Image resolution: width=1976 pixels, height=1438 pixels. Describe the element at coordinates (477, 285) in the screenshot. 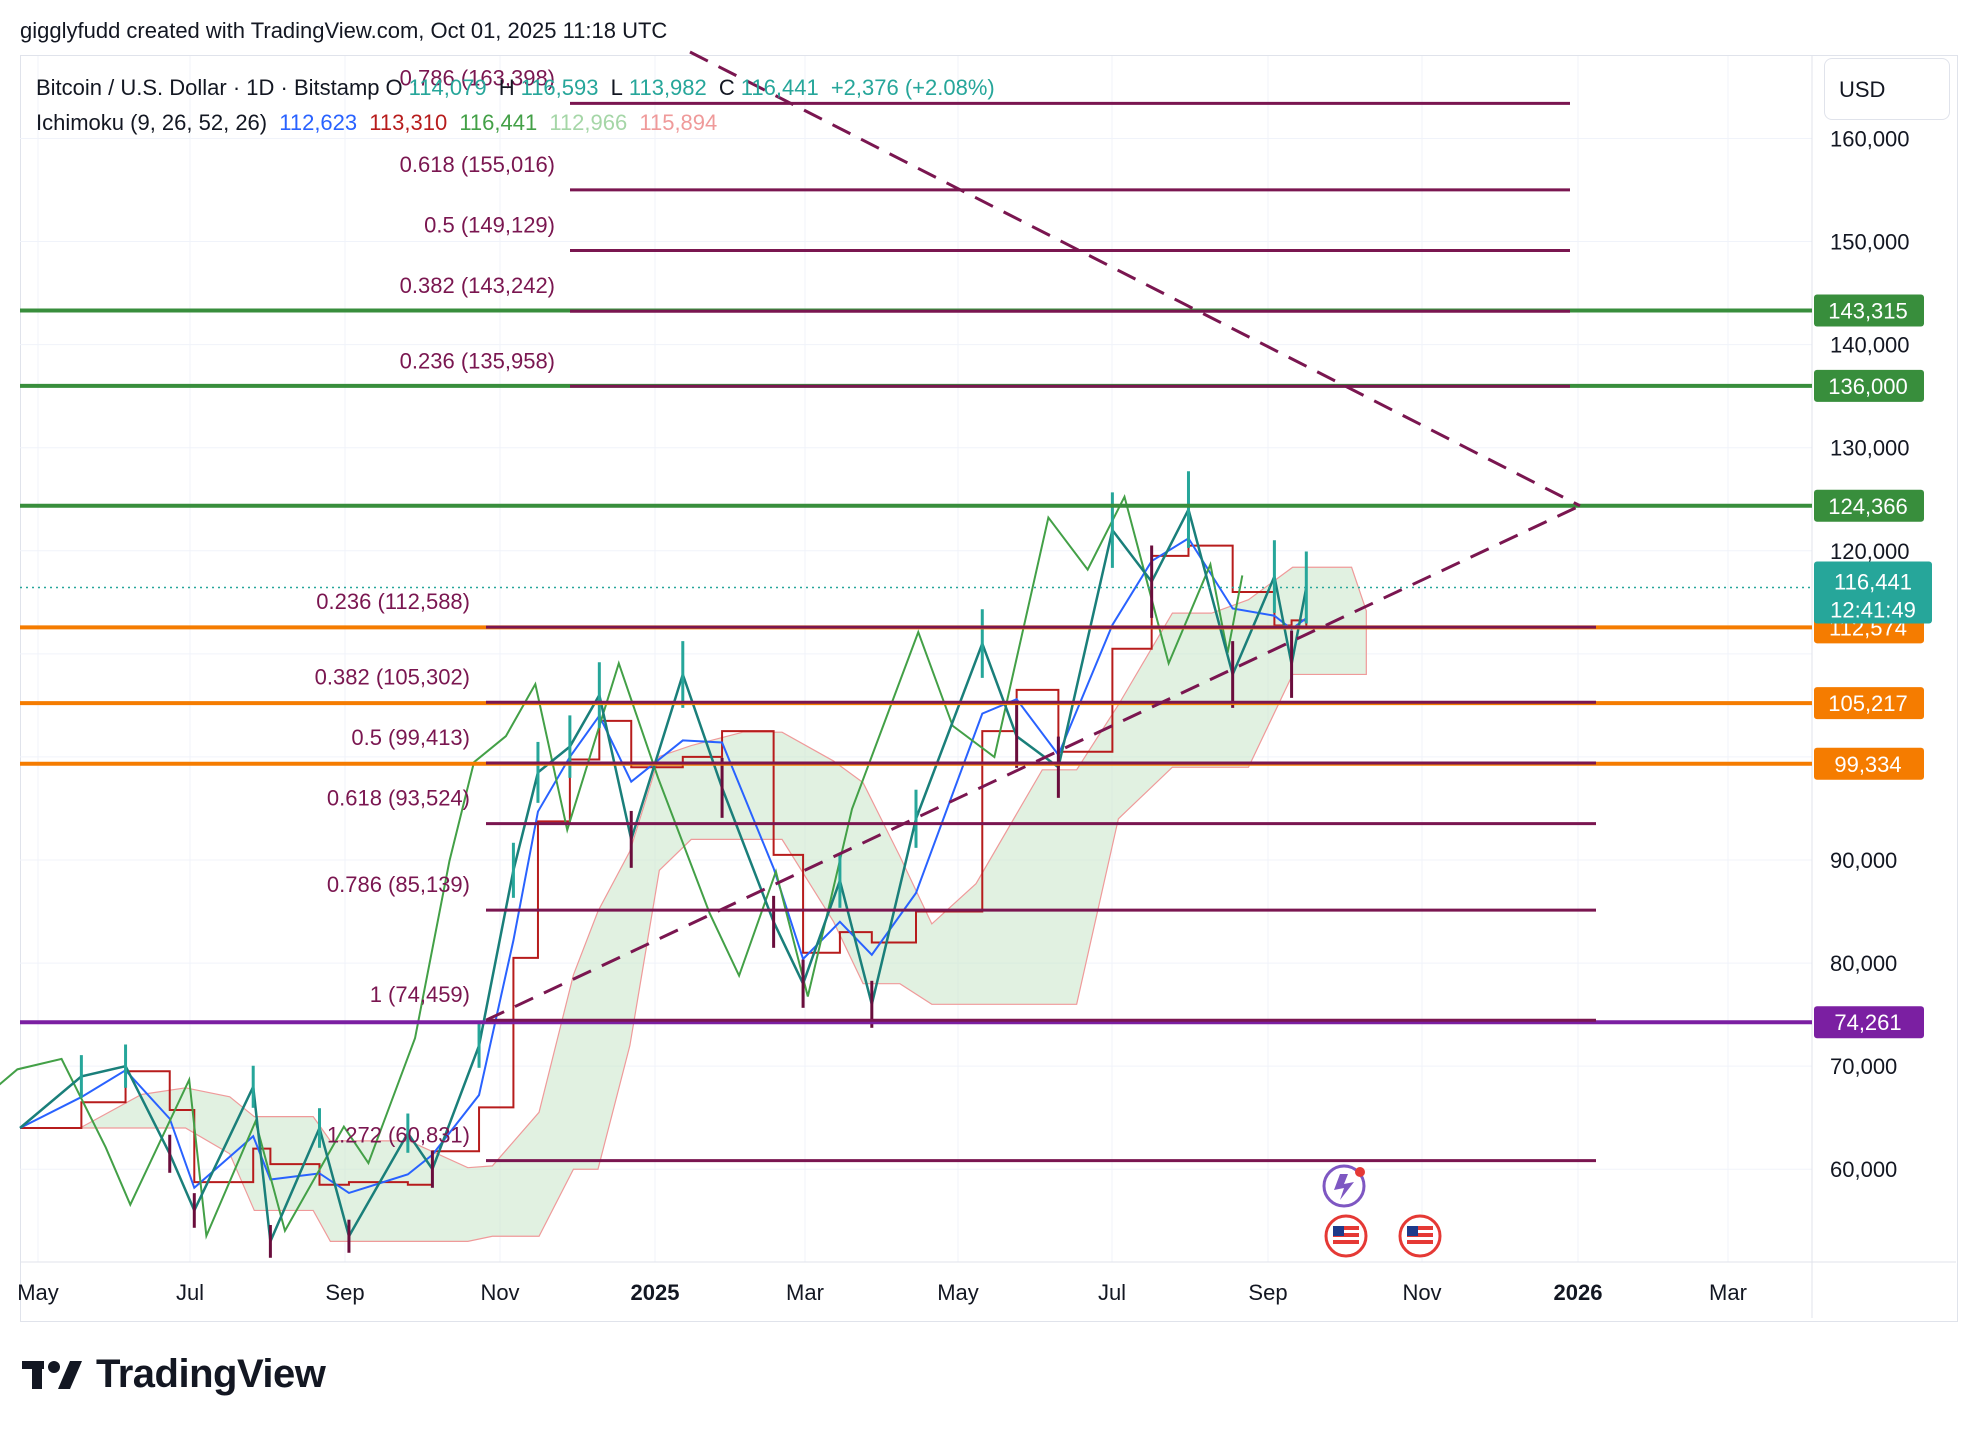

I see `fib-upper-label: 0.382 (143,242)` at that location.